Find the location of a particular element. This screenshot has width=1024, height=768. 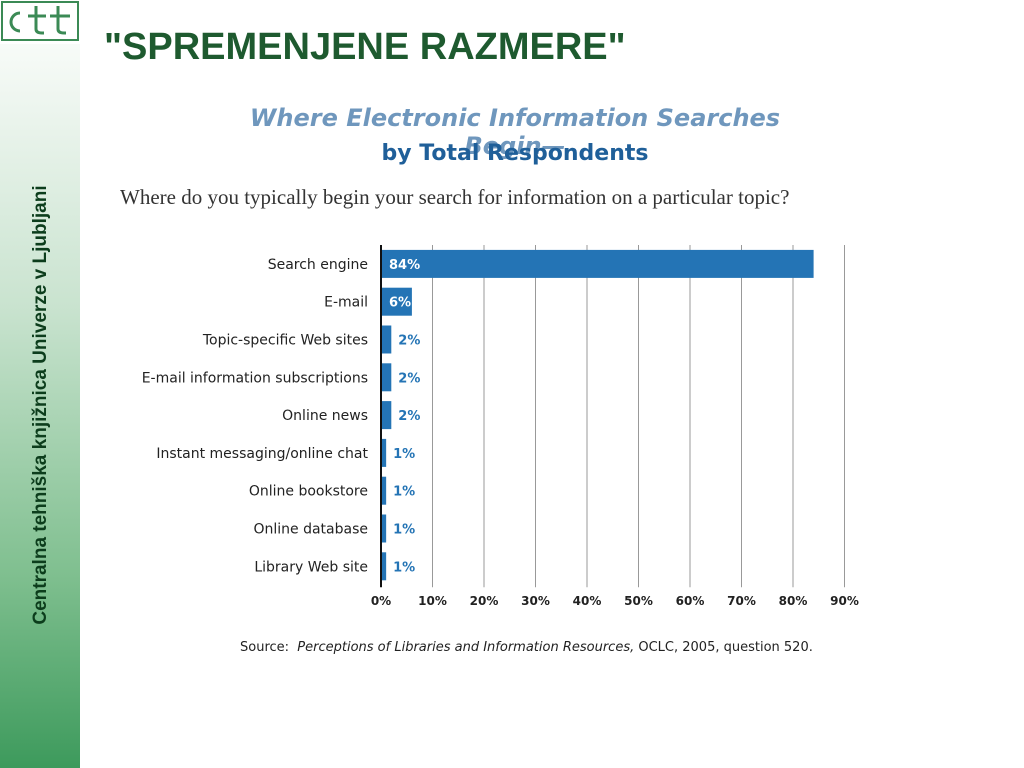

x-tick-label: 70% is located at coordinates (741, 601).